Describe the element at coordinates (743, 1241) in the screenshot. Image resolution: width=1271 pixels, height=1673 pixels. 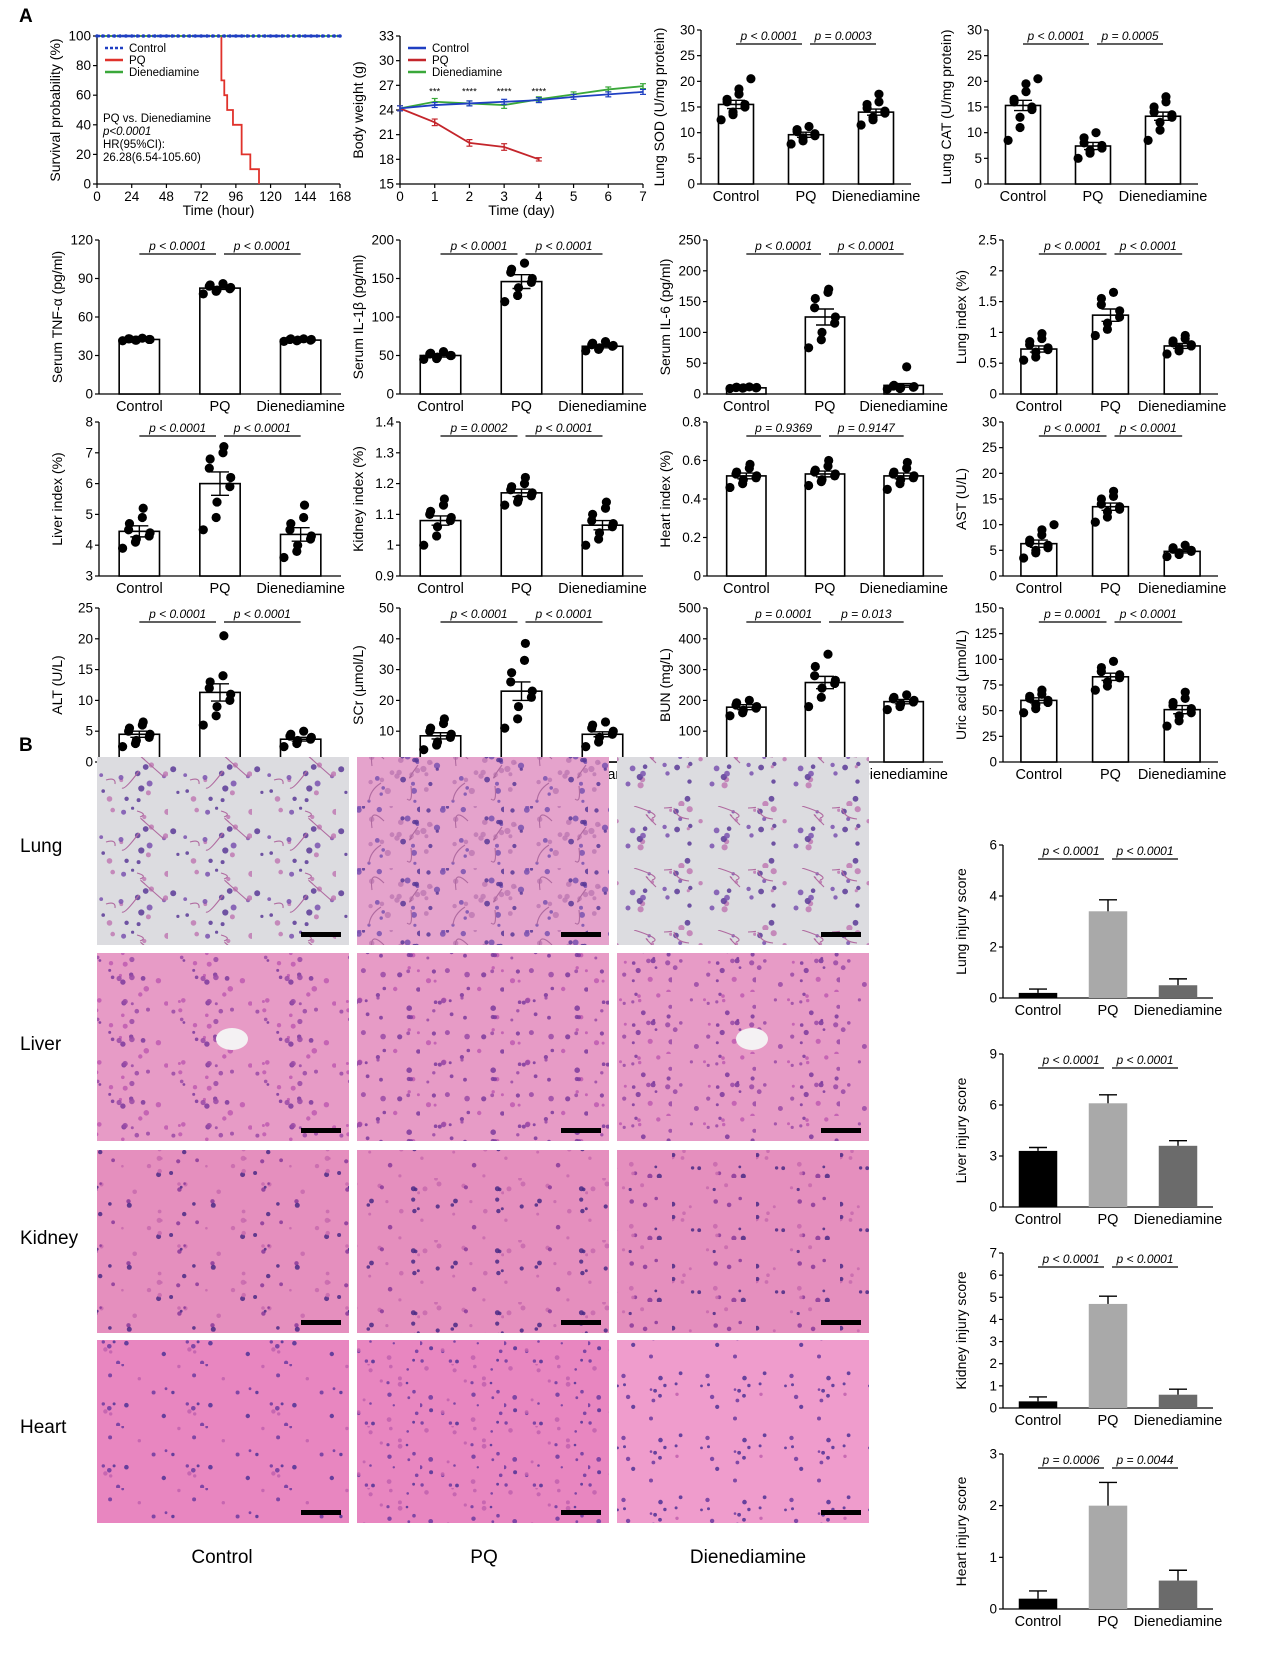
I see `histology-image` at that location.